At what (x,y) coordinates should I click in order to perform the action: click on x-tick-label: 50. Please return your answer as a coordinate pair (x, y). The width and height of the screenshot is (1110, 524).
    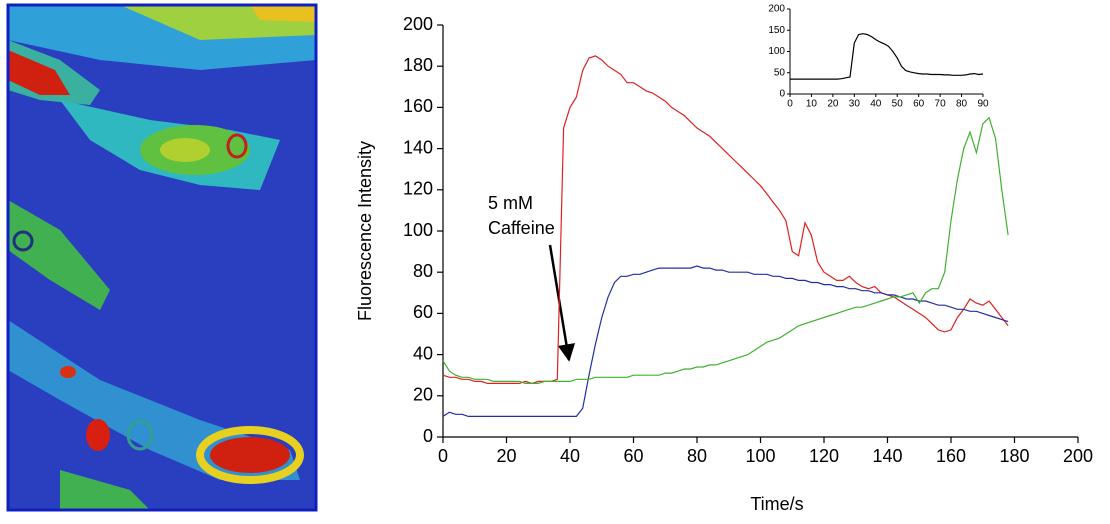
    Looking at the image, I should click on (898, 104).